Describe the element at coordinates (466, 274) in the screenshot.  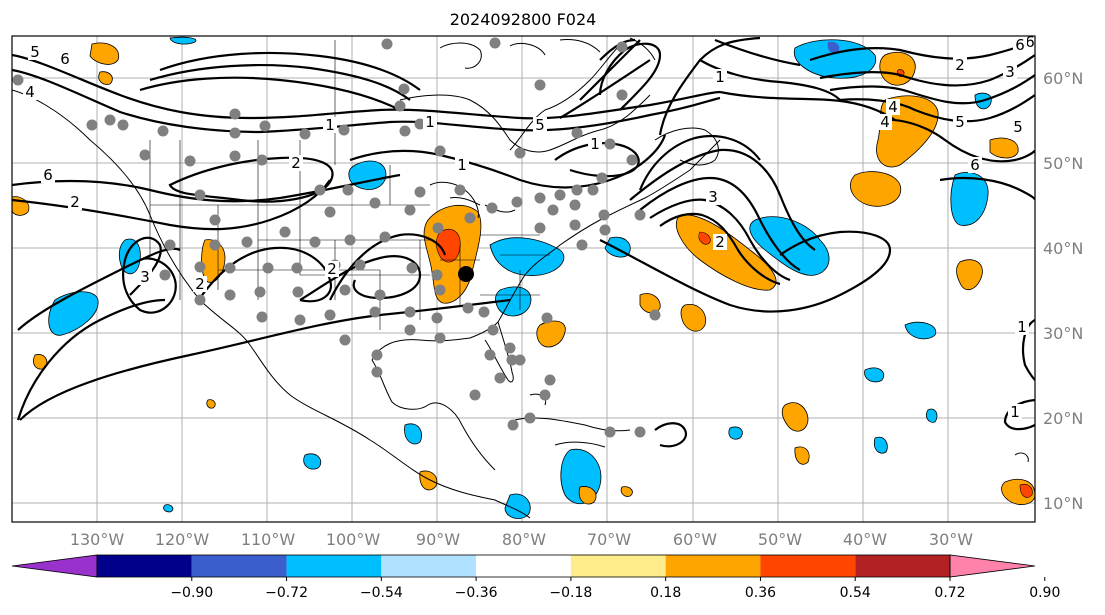
I see `storm-center-marker` at that location.